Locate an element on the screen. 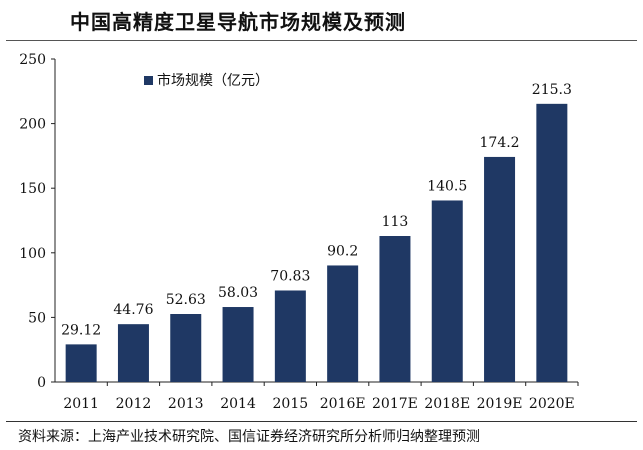 This screenshot has width=643, height=450. data-label-2017E: 113 is located at coordinates (395, 222).